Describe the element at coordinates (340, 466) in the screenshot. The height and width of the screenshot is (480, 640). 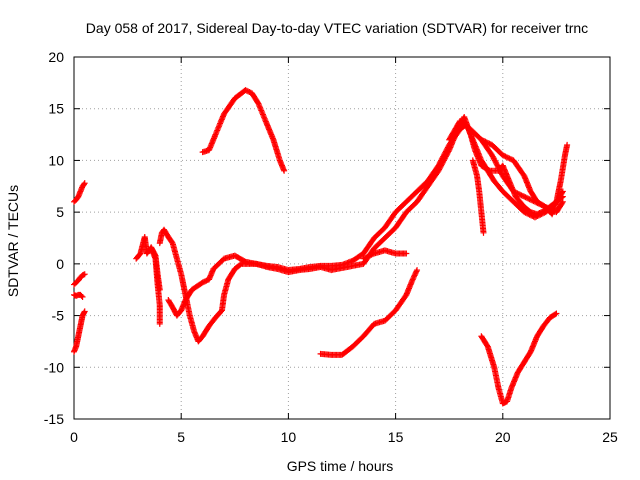
I see `x-axis-label: GPS time / hours` at that location.